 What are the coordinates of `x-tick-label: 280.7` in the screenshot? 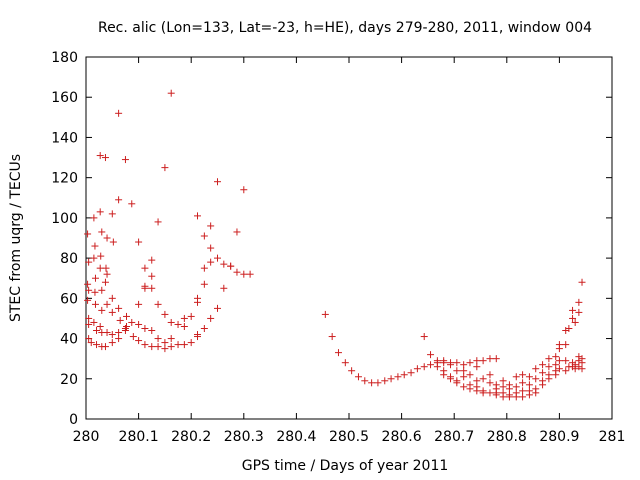 It's located at (454, 437).